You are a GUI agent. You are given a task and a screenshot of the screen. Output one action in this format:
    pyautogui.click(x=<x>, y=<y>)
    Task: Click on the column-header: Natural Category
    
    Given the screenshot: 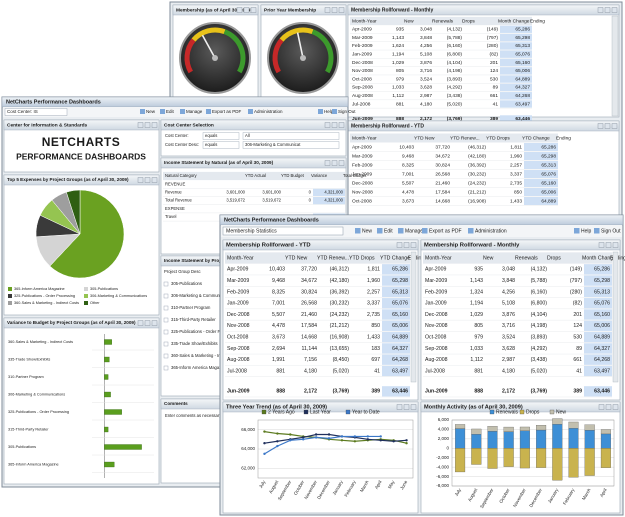 What is the action you would take?
    pyautogui.click(x=181, y=175)
    